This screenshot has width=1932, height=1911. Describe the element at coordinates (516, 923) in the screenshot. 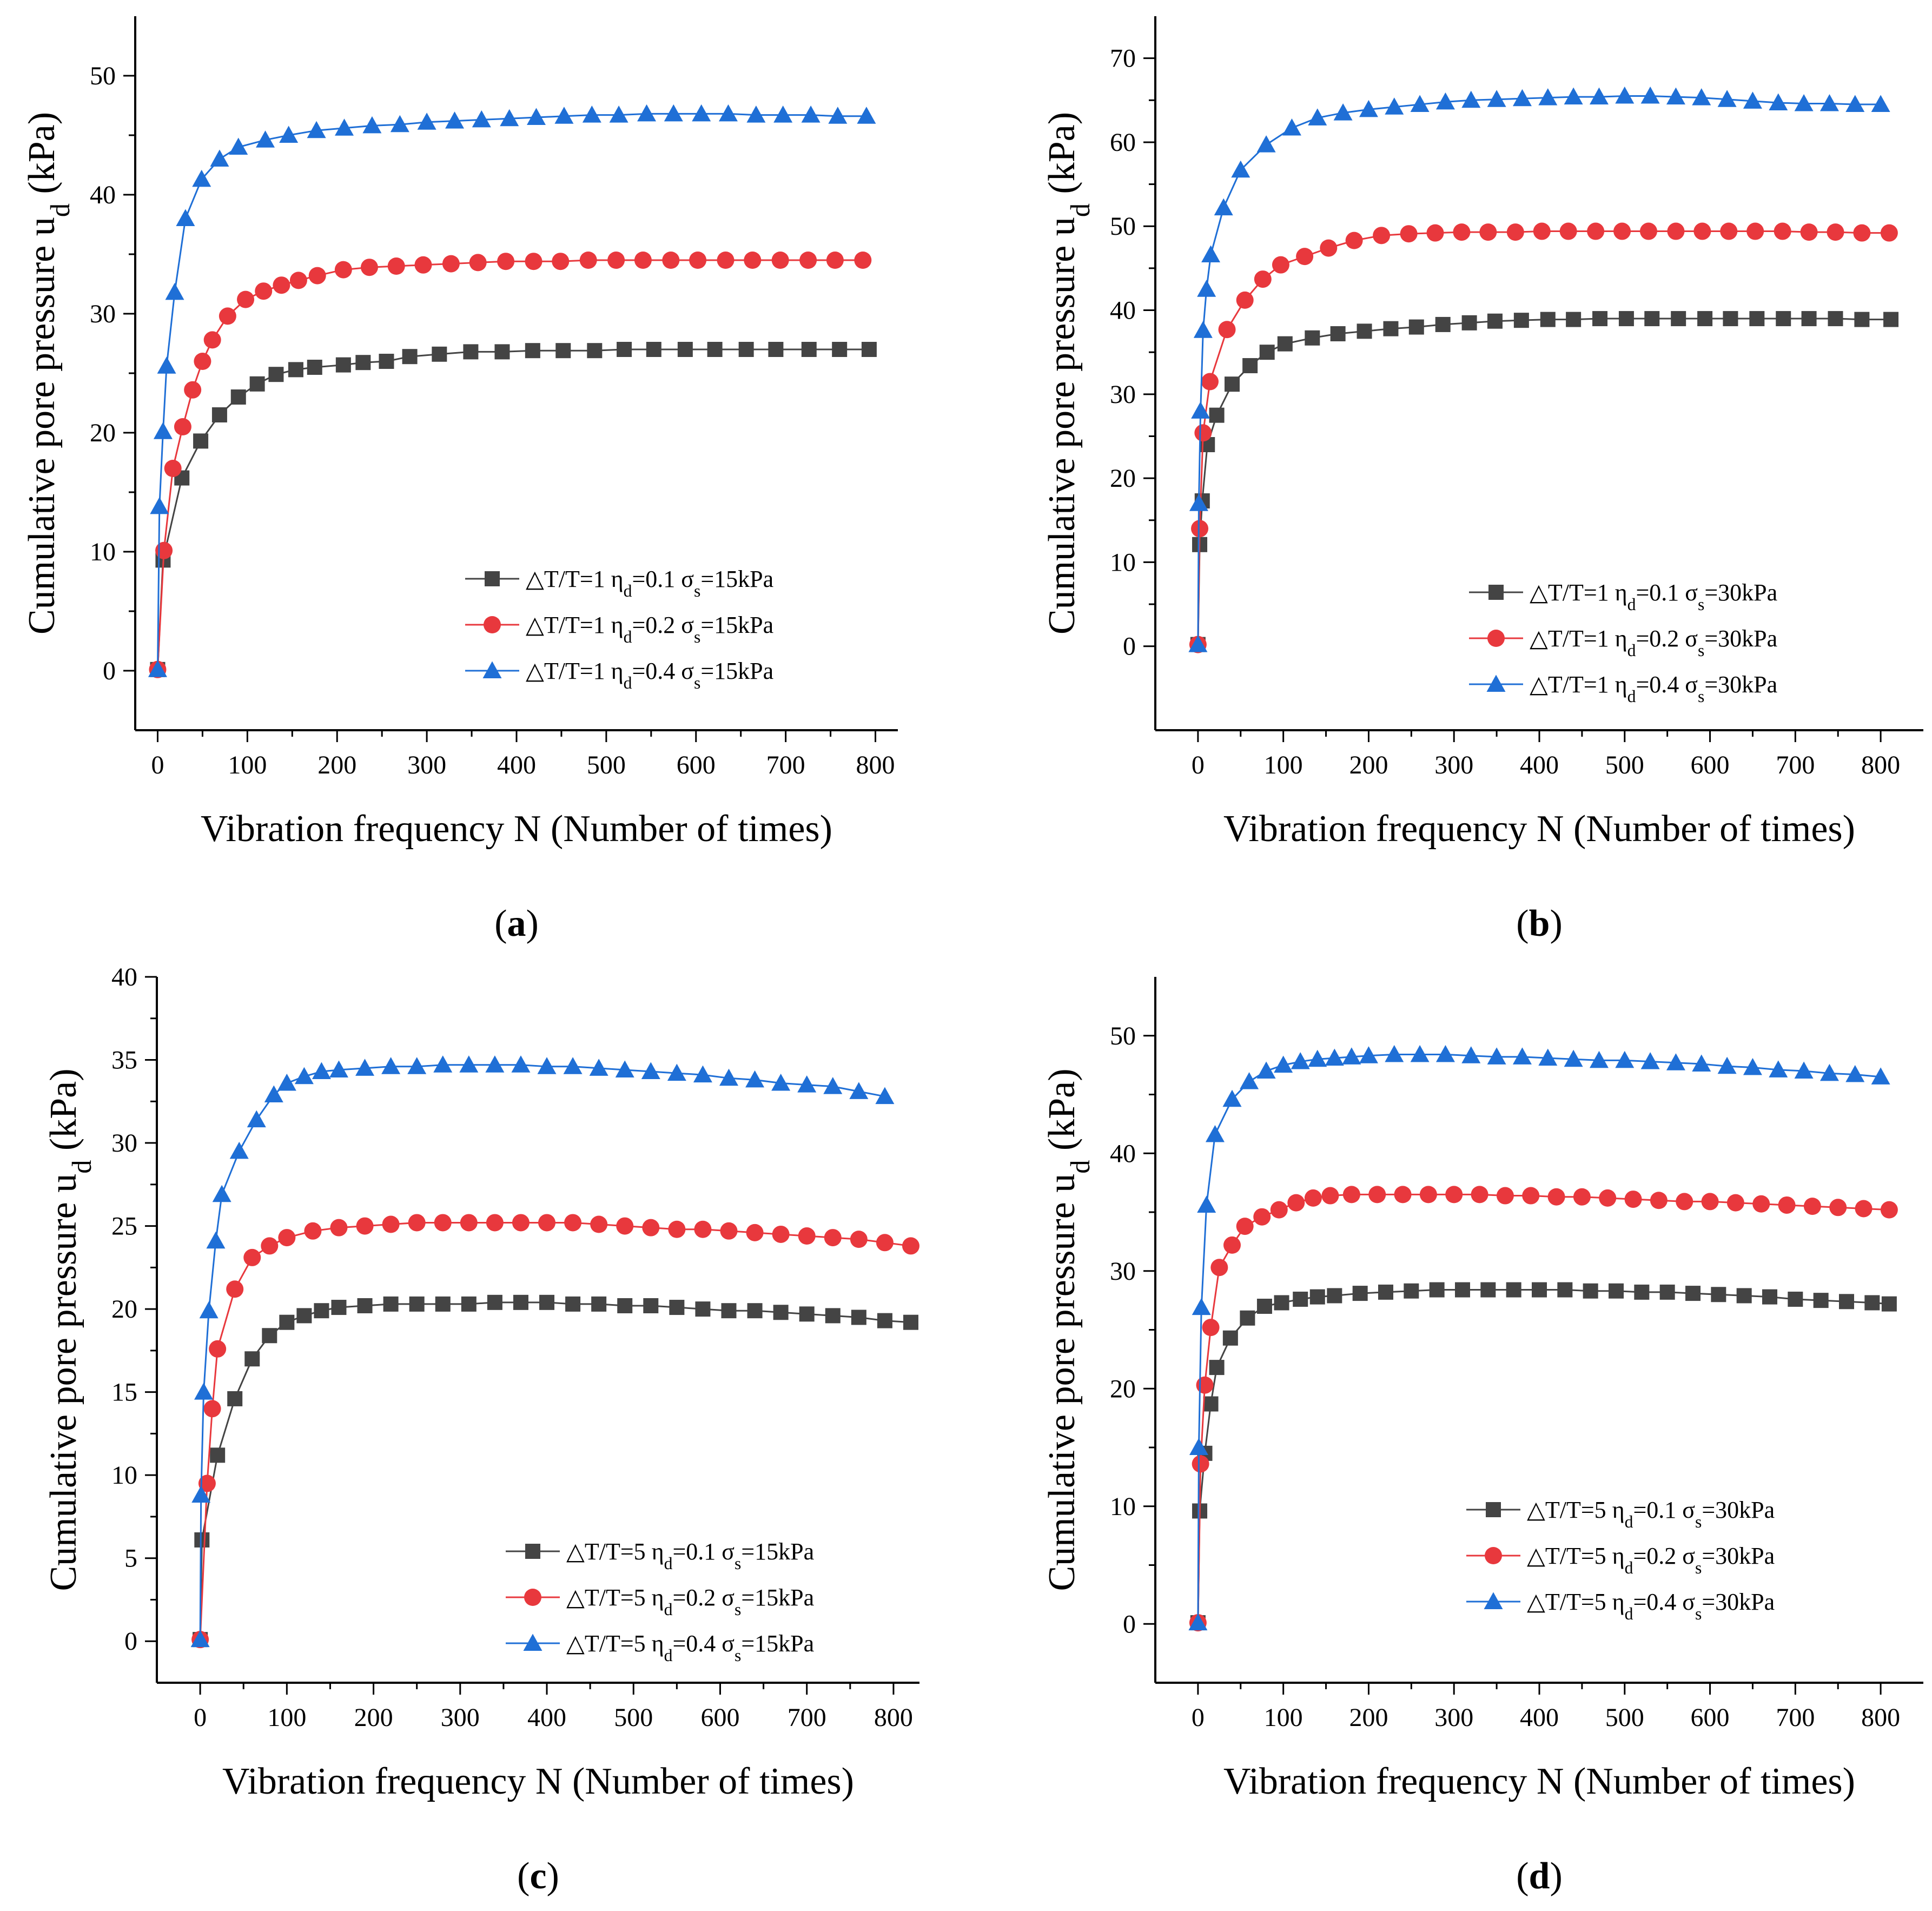

I see `panel-label: (a)` at that location.